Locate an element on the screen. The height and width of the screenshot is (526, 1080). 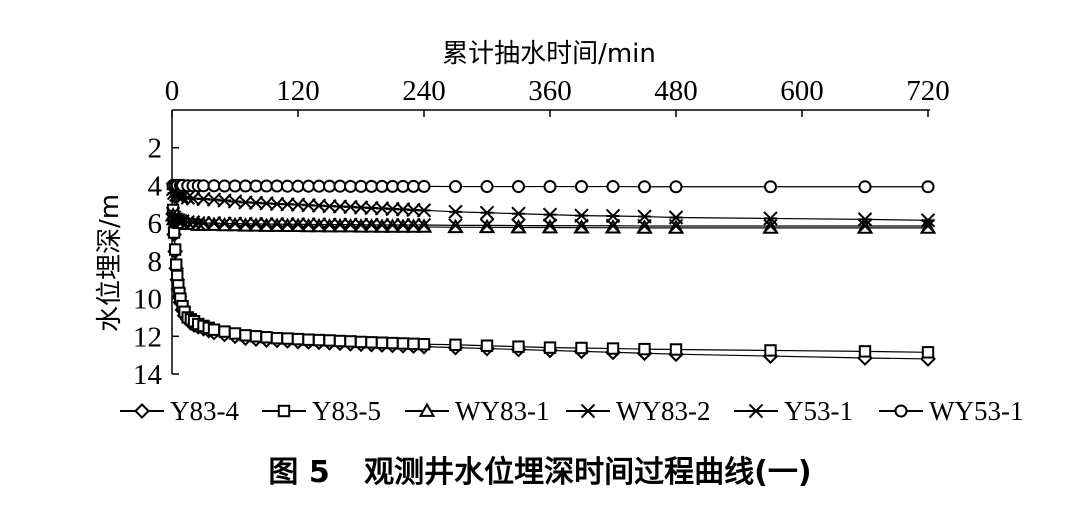
legend-item: WY83-2 is located at coordinates (638, 411).